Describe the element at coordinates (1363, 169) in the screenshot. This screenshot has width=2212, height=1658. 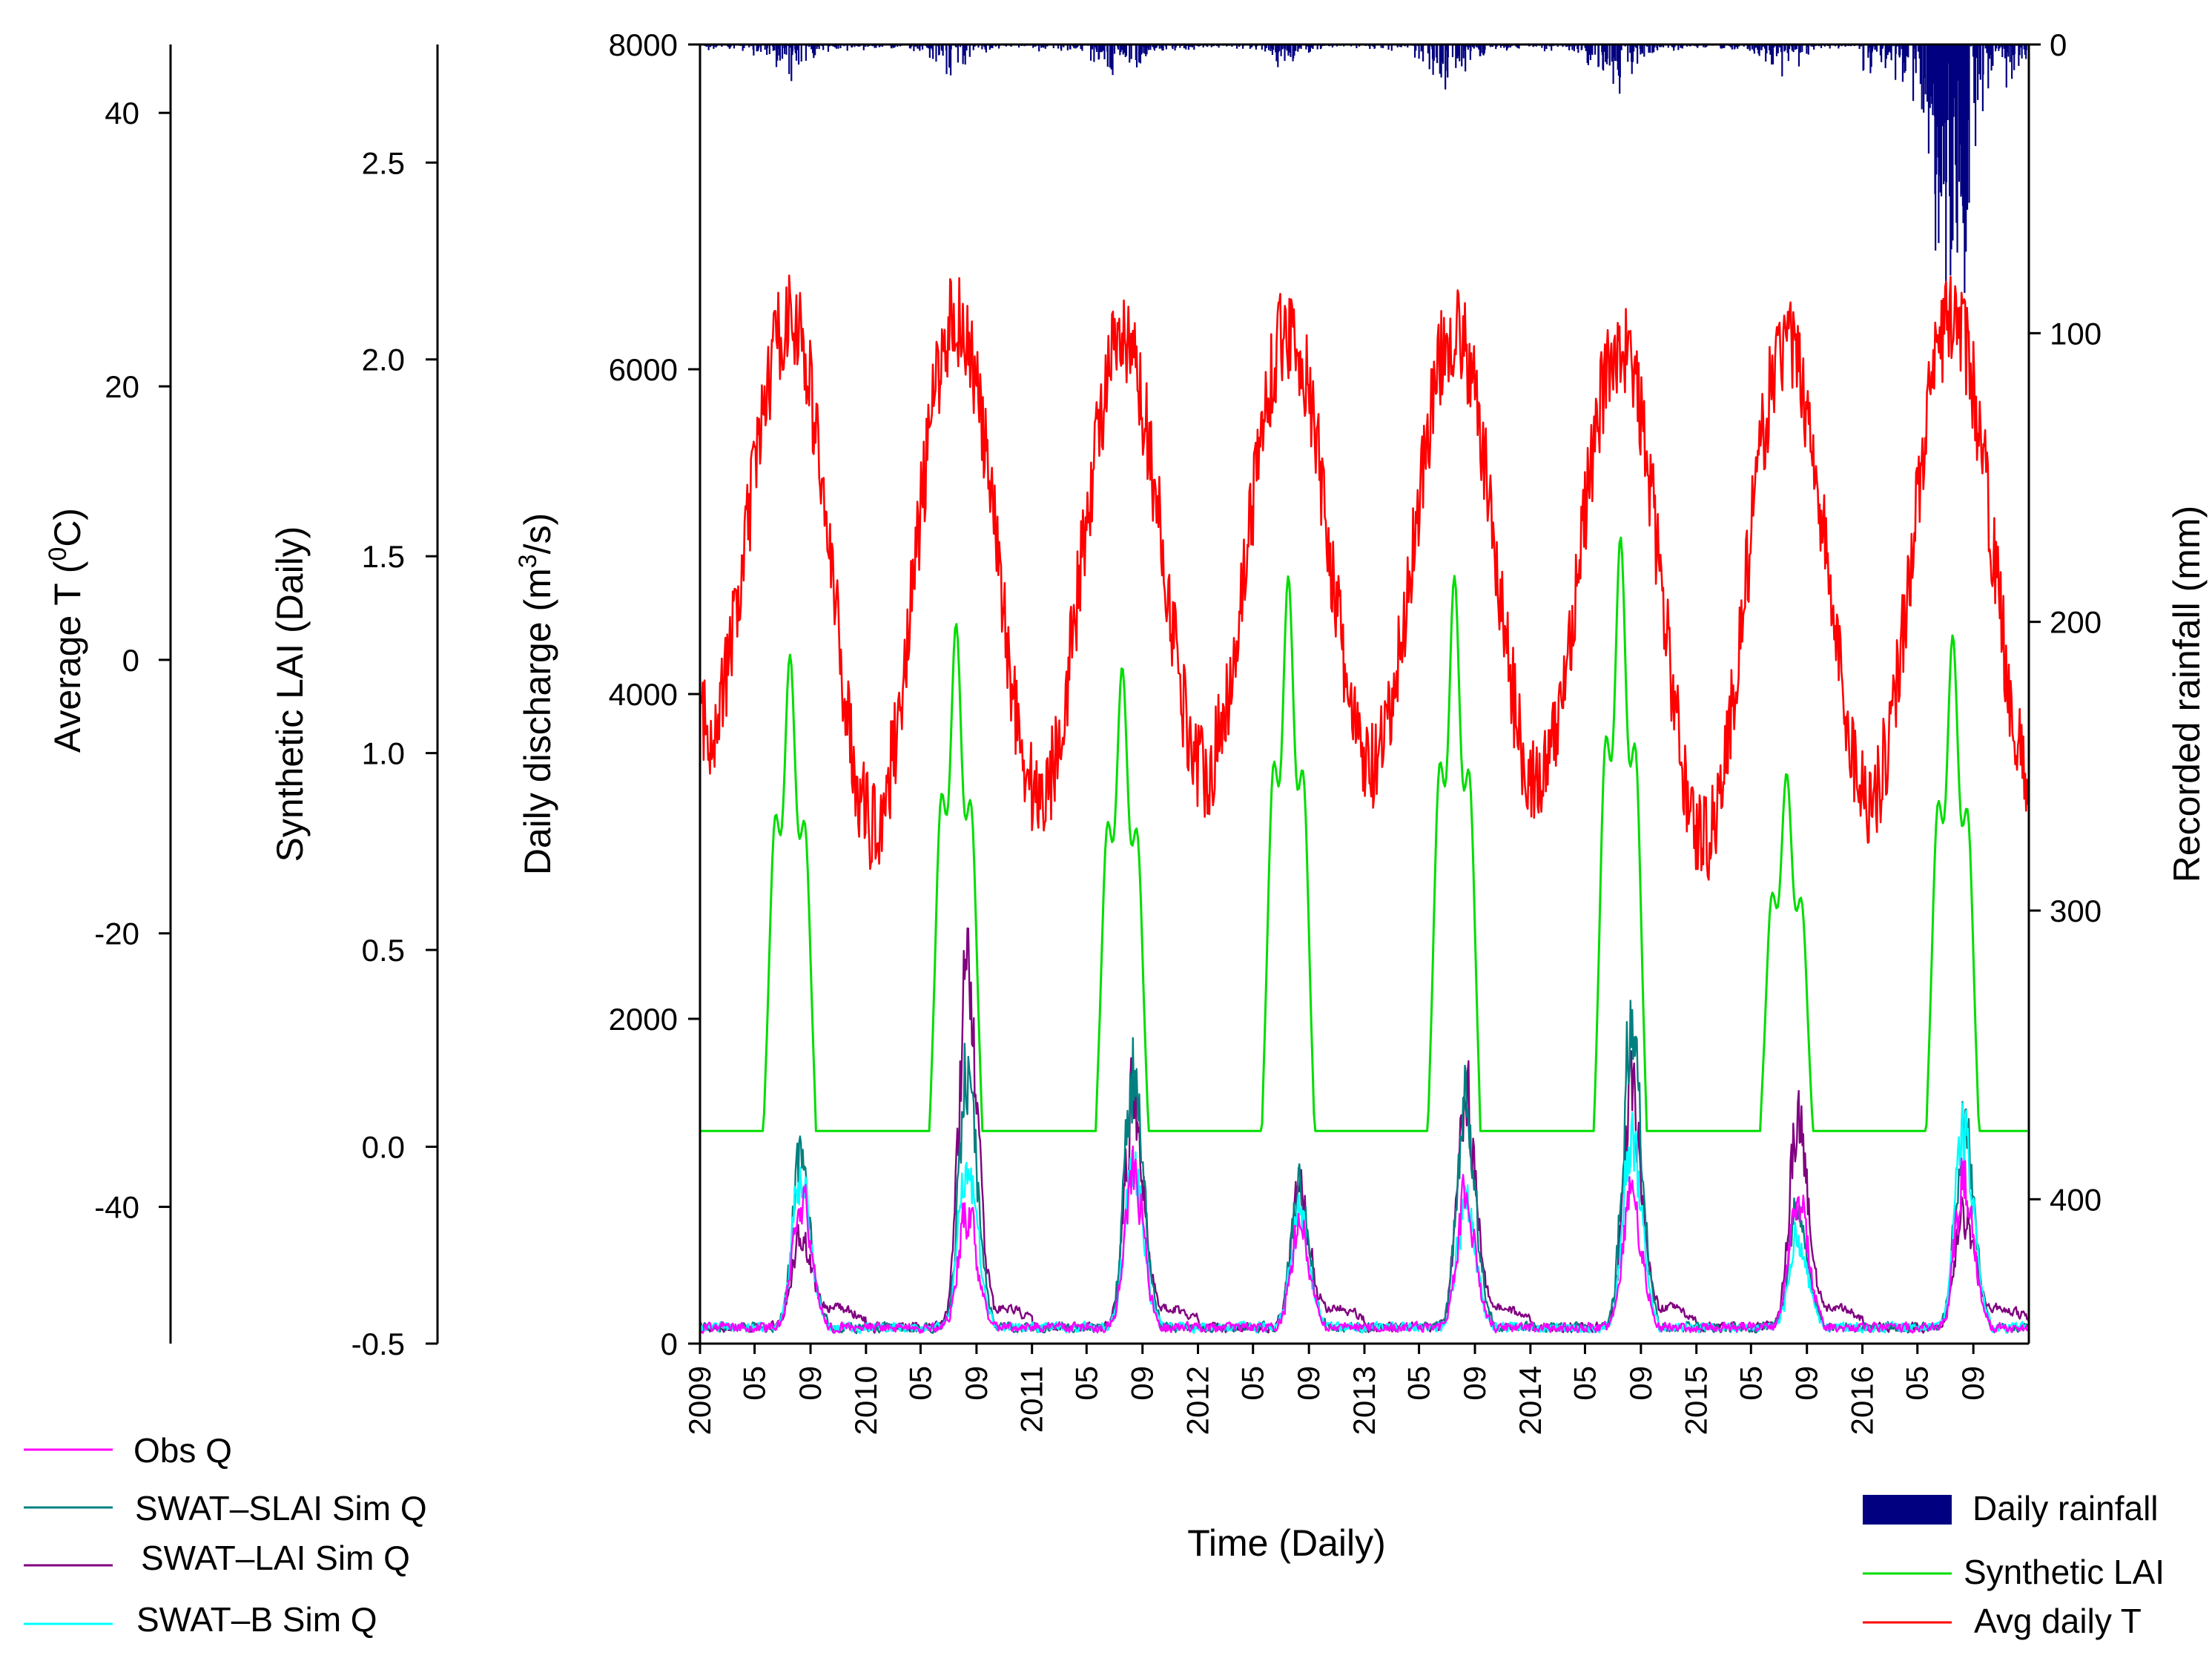
I see `rainfall-bars` at that location.